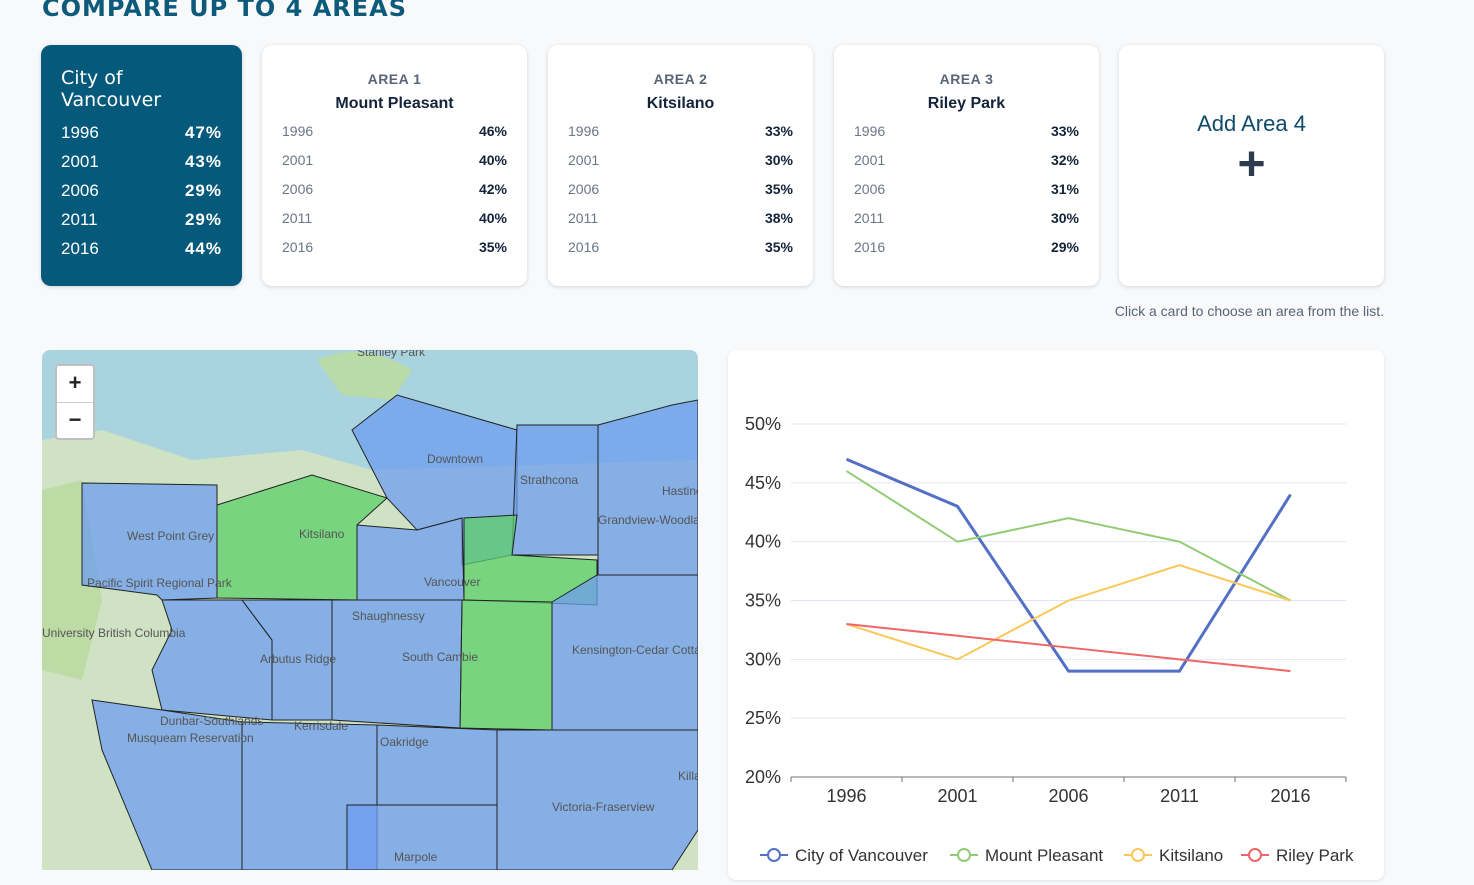  Describe the element at coordinates (680, 79) in the screenshot. I see `area-label: AREA 2` at that location.